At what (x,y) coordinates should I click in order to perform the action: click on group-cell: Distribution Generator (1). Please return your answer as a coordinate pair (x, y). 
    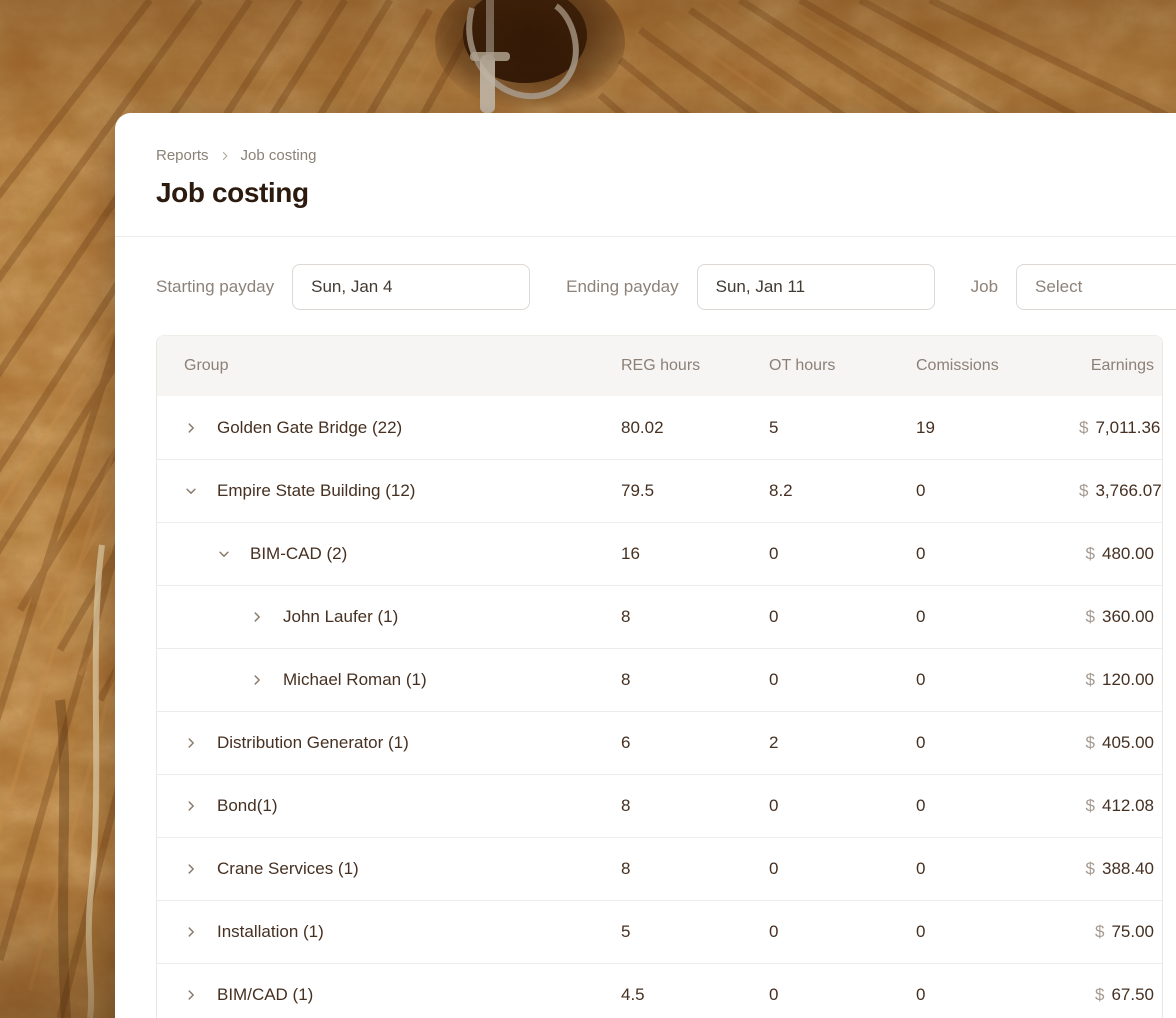
    Looking at the image, I should click on (389, 743).